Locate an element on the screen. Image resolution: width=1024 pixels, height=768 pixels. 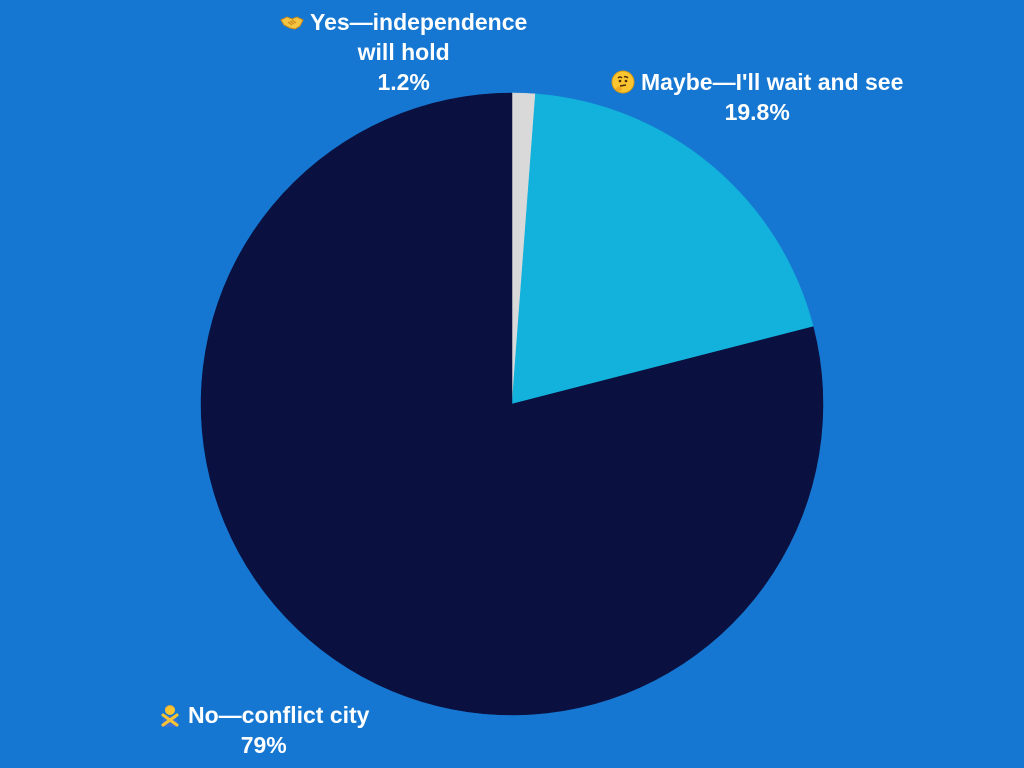
slice-label-maybe-line-1: Maybe—I'll wait and see is located at coordinates (757, 82).